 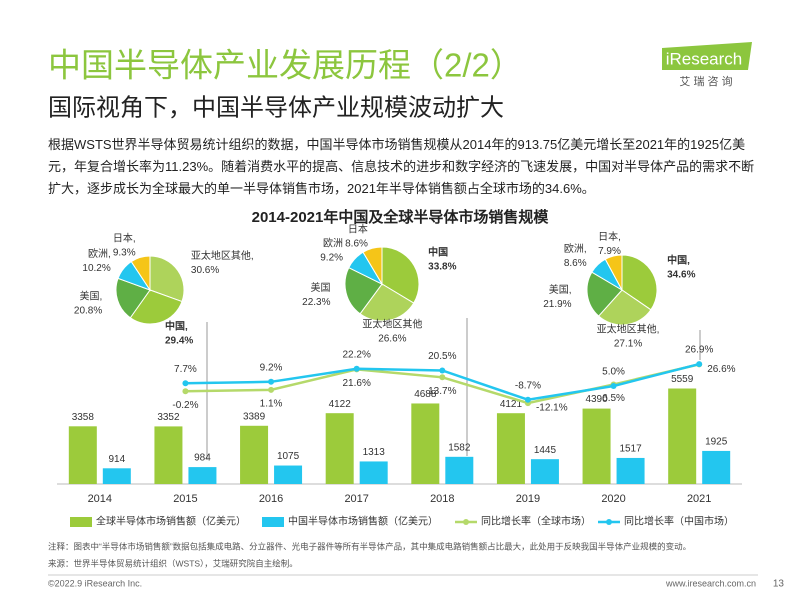 What do you see at coordinates (557, 304) in the screenshot?
I see `pie-value-label: 21.9%` at bounding box center [557, 304].